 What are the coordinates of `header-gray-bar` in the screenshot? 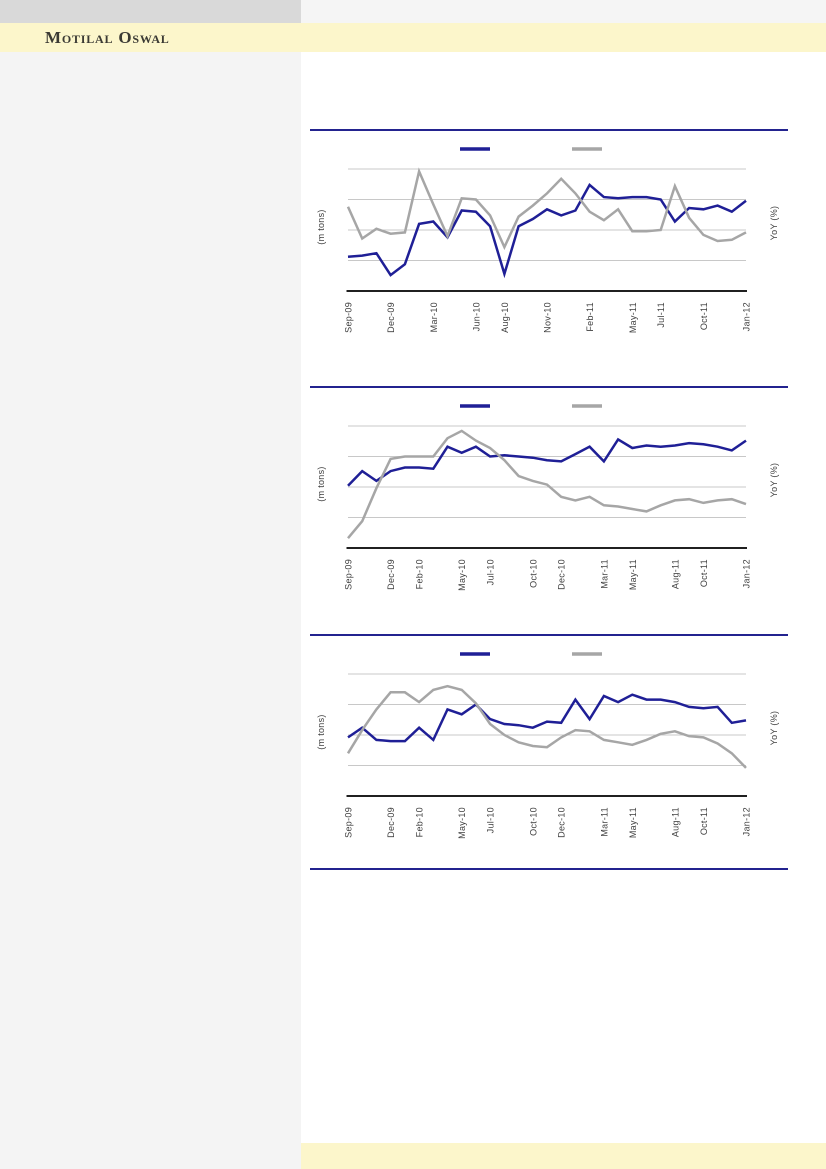 It's located at (150, 11).